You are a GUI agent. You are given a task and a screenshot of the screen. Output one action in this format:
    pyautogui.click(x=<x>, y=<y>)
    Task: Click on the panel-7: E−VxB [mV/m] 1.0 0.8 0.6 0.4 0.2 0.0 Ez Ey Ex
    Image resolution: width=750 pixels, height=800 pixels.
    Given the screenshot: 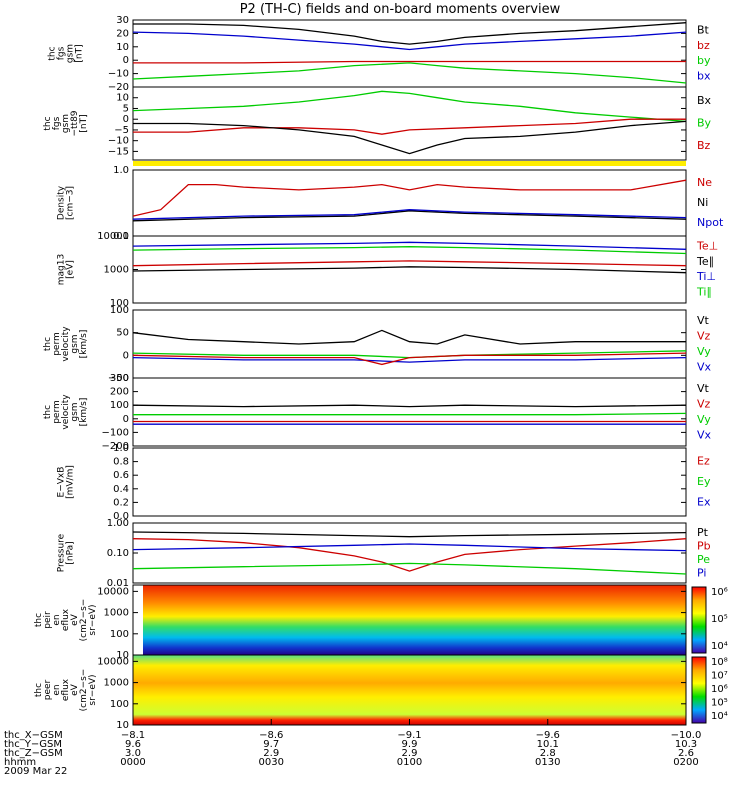 What is the action you would take?
    pyautogui.click(x=384, y=482)
    